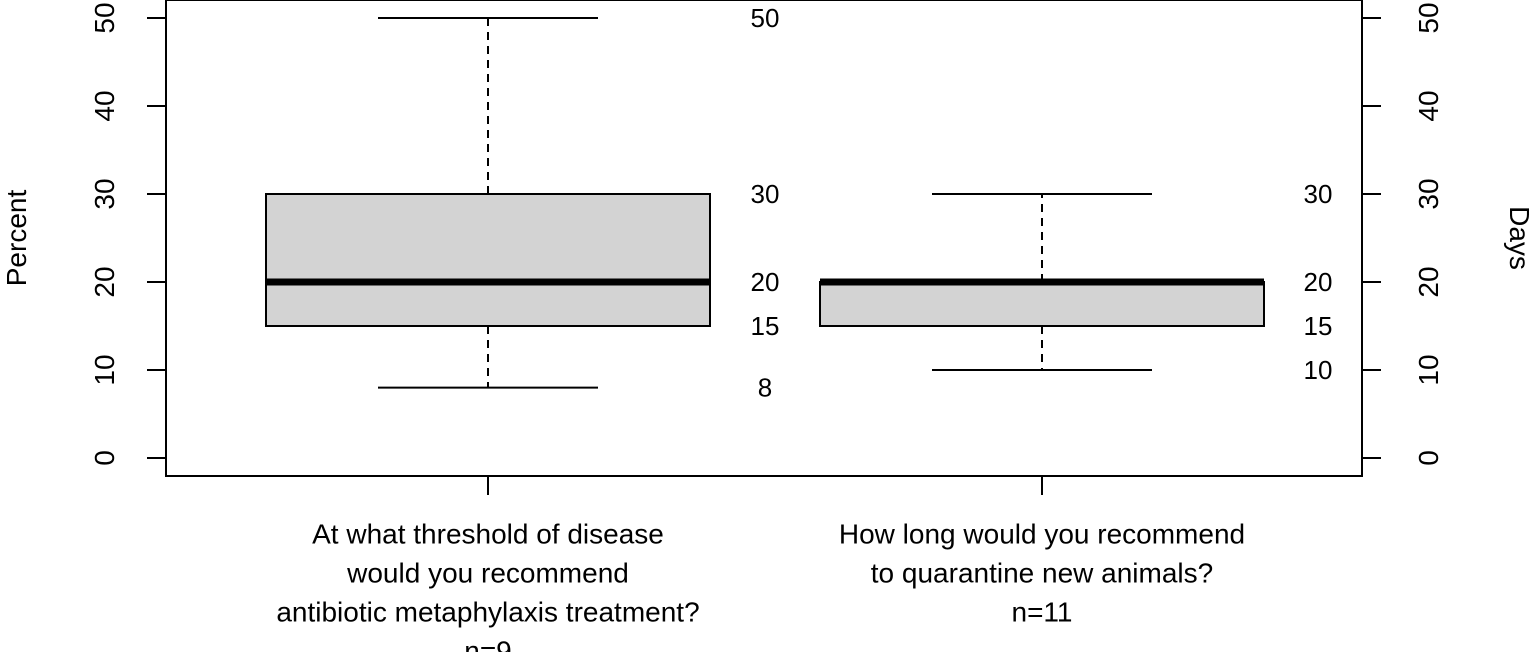 This screenshot has width=1535, height=652. Describe the element at coordinates (1428, 193) in the screenshot. I see `right-tick-label: 30` at that location.